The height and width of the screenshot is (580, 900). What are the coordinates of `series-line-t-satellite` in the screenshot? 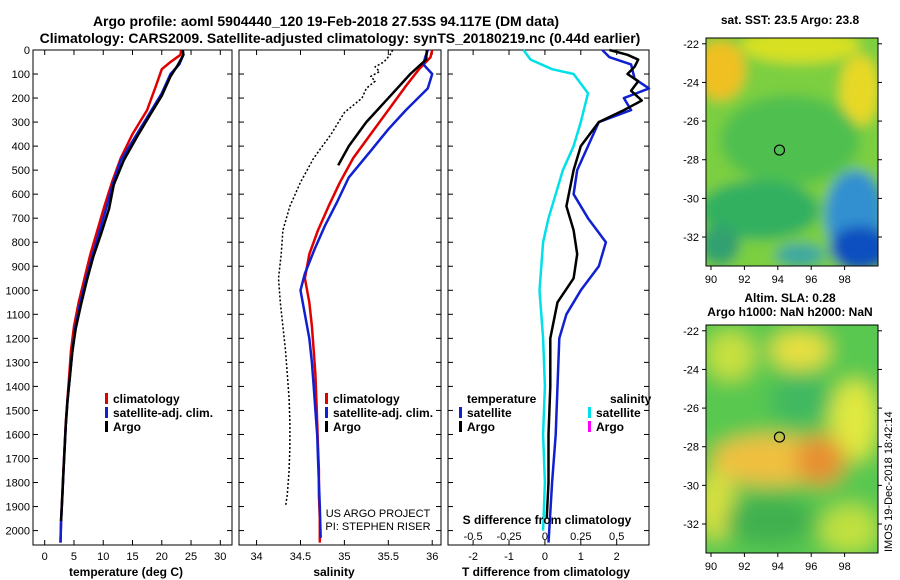 It's located at (599, 296).